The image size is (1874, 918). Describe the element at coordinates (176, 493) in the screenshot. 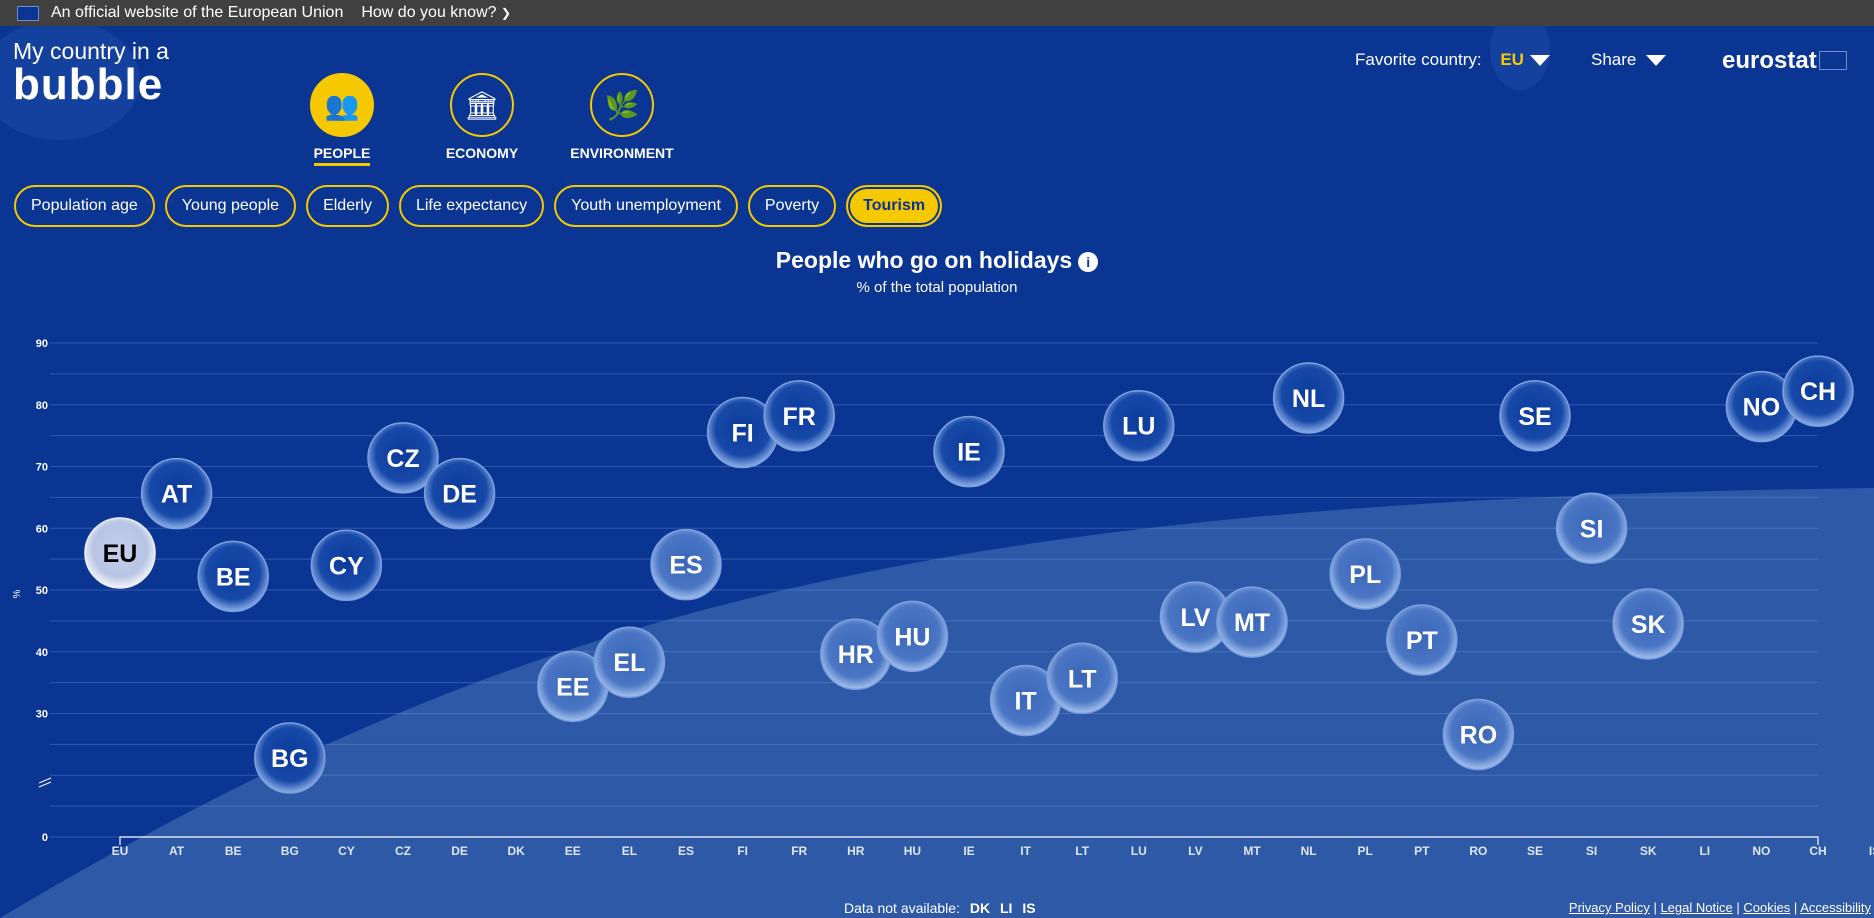

I see `bubble-at: AT` at that location.